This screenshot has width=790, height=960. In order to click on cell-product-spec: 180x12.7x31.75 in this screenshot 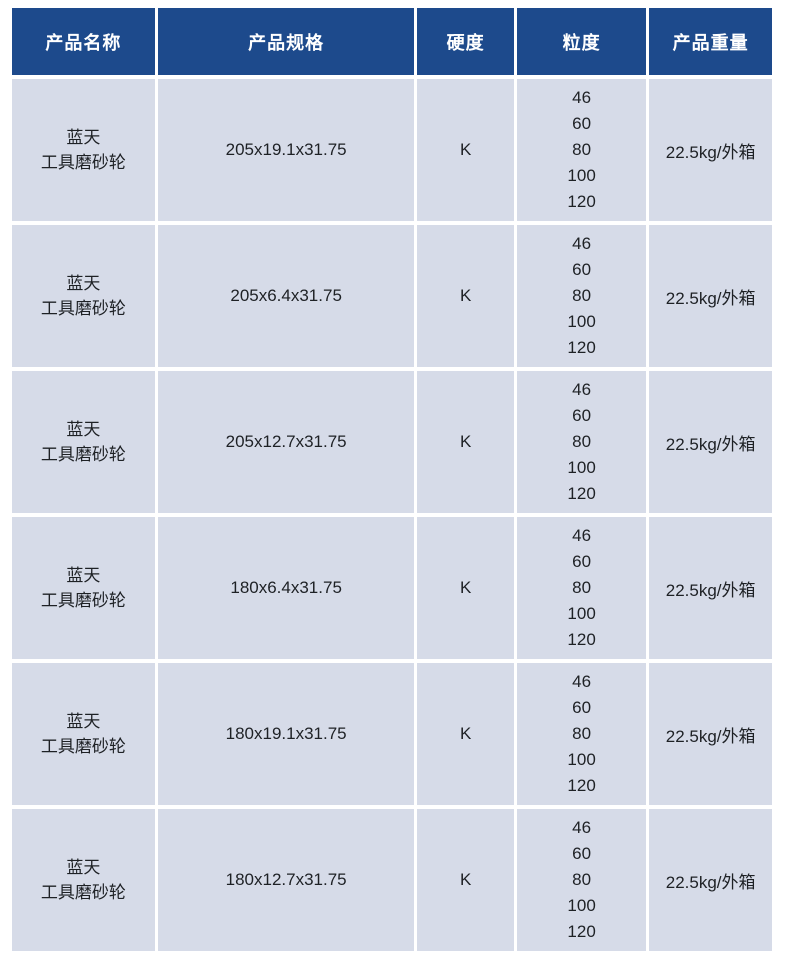, I will do `click(286, 880)`.